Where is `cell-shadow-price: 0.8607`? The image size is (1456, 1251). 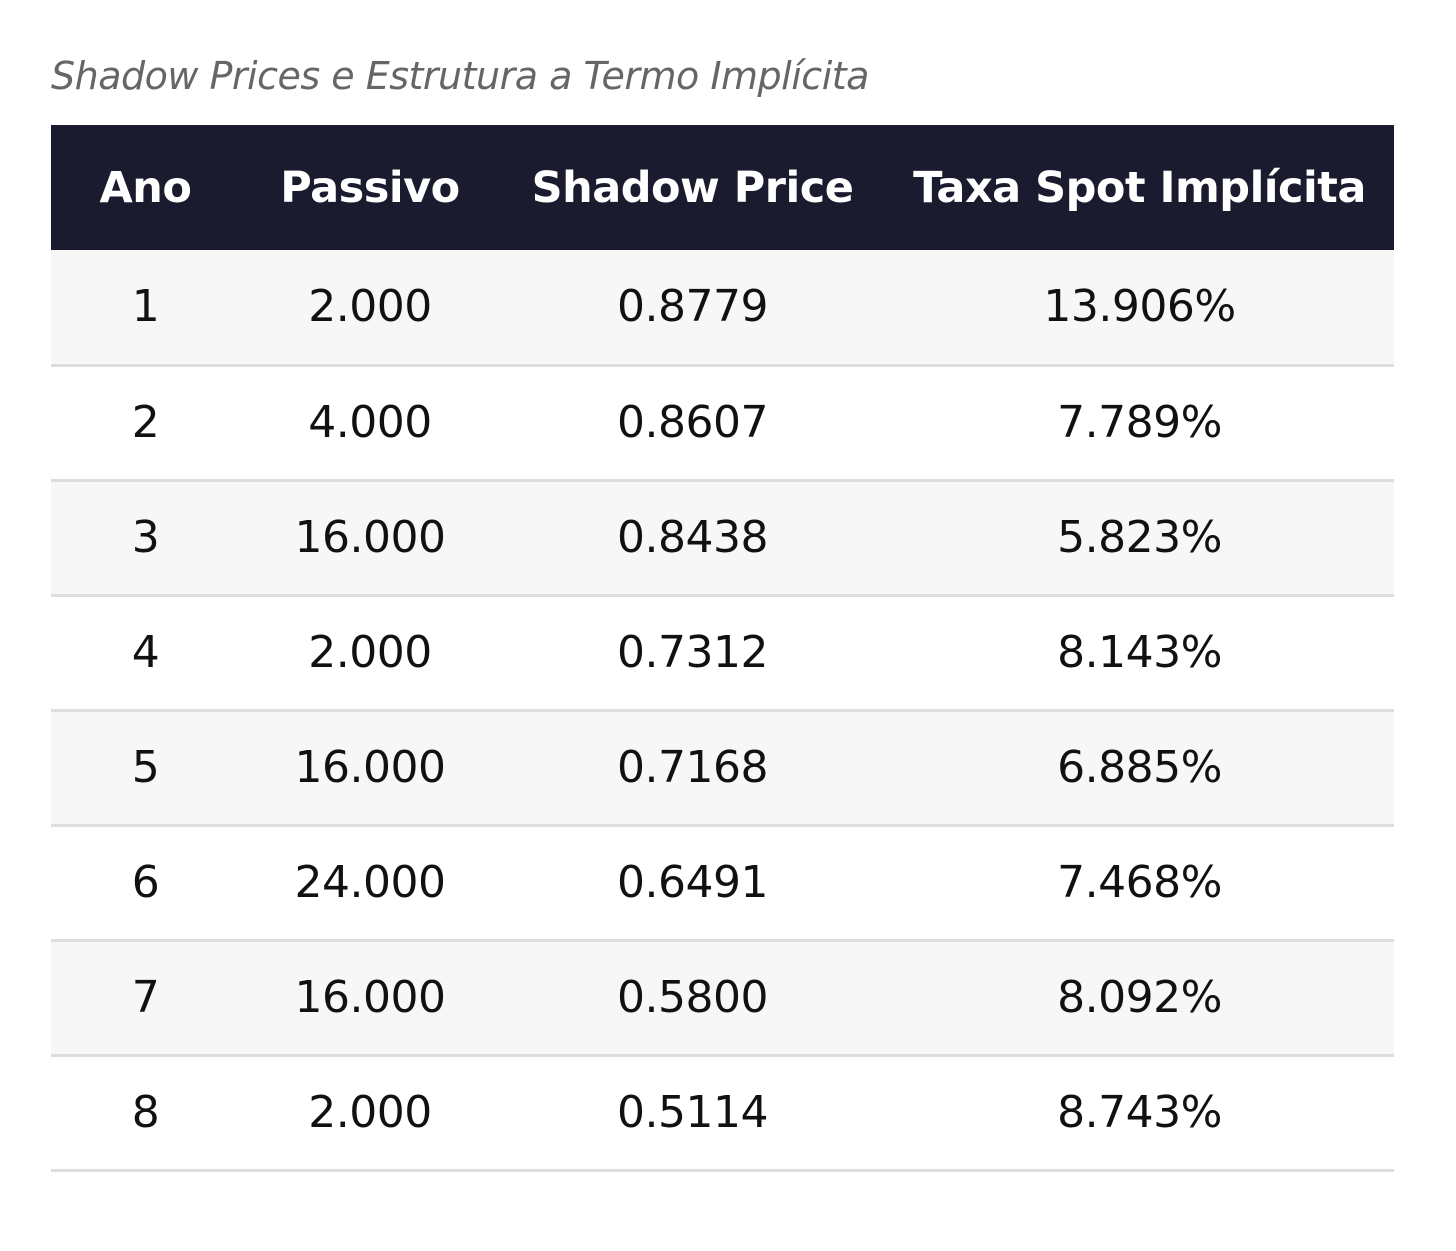
cell-shadow-price: 0.8607 is located at coordinates (692, 422).